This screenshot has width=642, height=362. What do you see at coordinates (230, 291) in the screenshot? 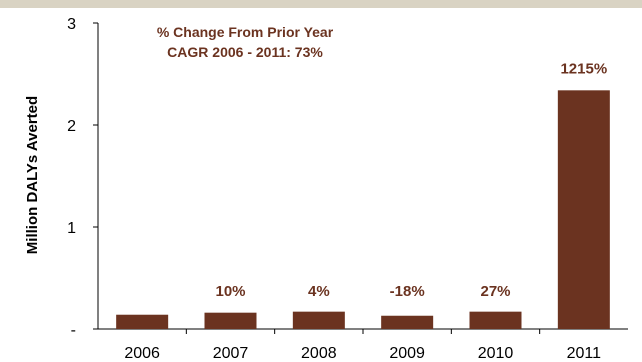
I see `data-label: 10%` at bounding box center [230, 291].